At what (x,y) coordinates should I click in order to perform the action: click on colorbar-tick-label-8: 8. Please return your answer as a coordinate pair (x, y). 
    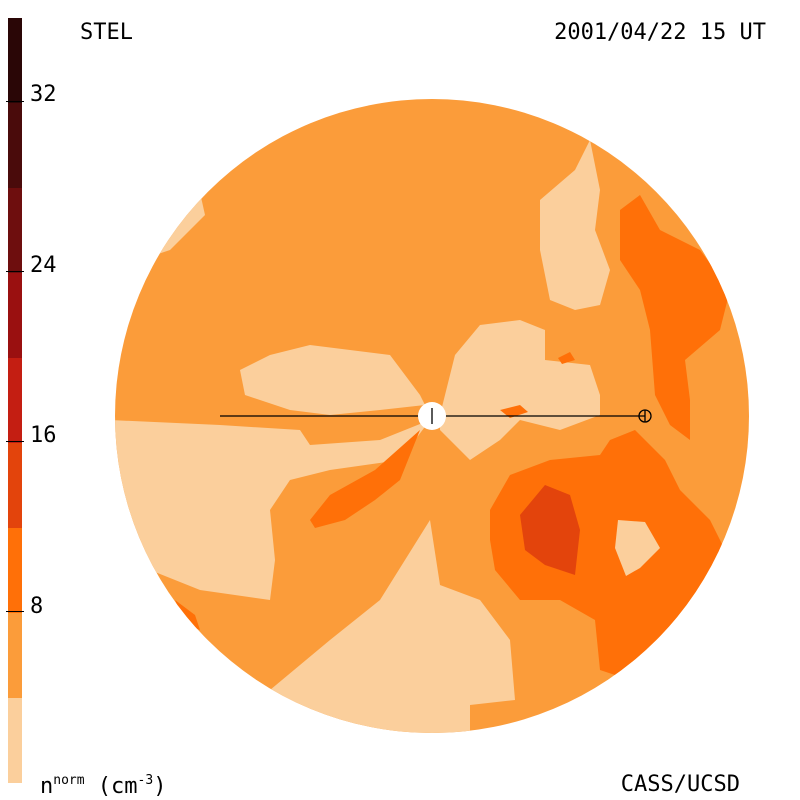
    Looking at the image, I should click on (37, 606).